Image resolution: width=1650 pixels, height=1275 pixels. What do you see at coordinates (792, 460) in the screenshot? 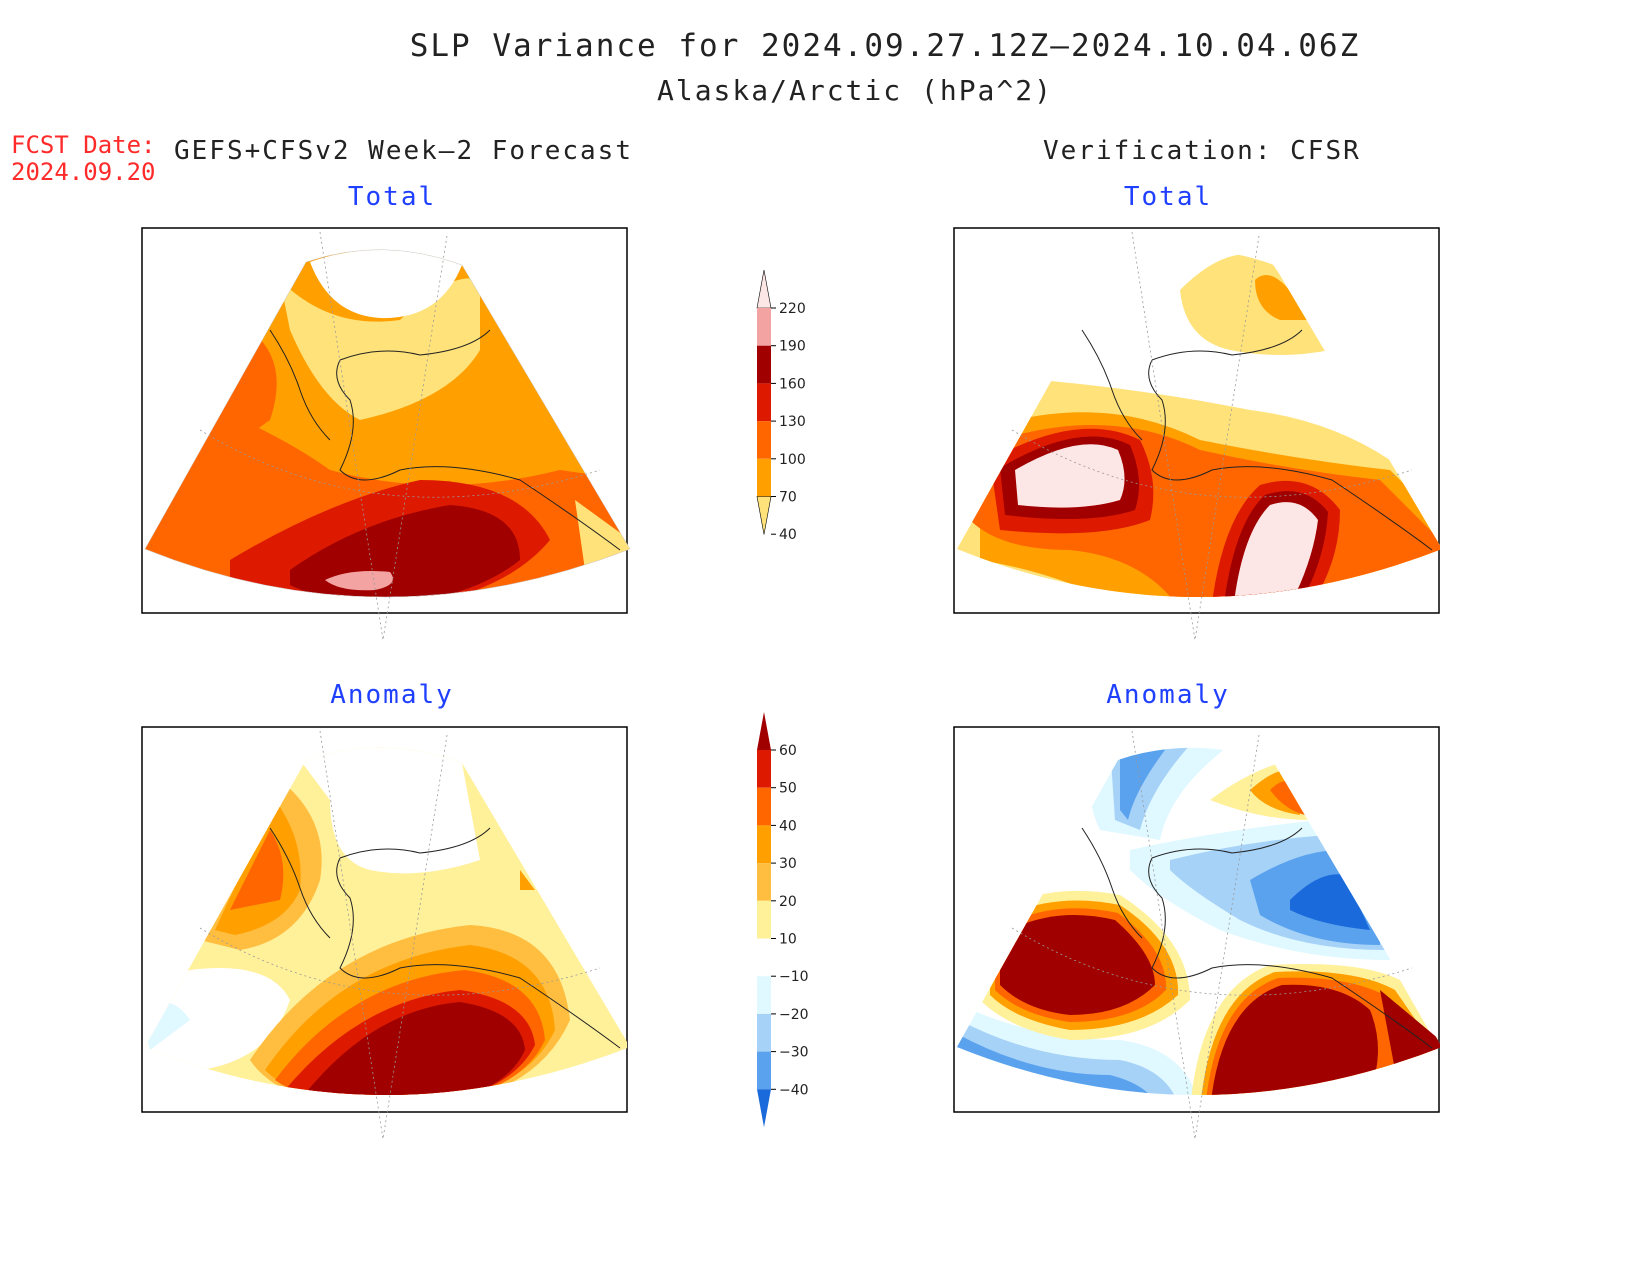
I see `colorbar-total-label: 100` at bounding box center [792, 460].